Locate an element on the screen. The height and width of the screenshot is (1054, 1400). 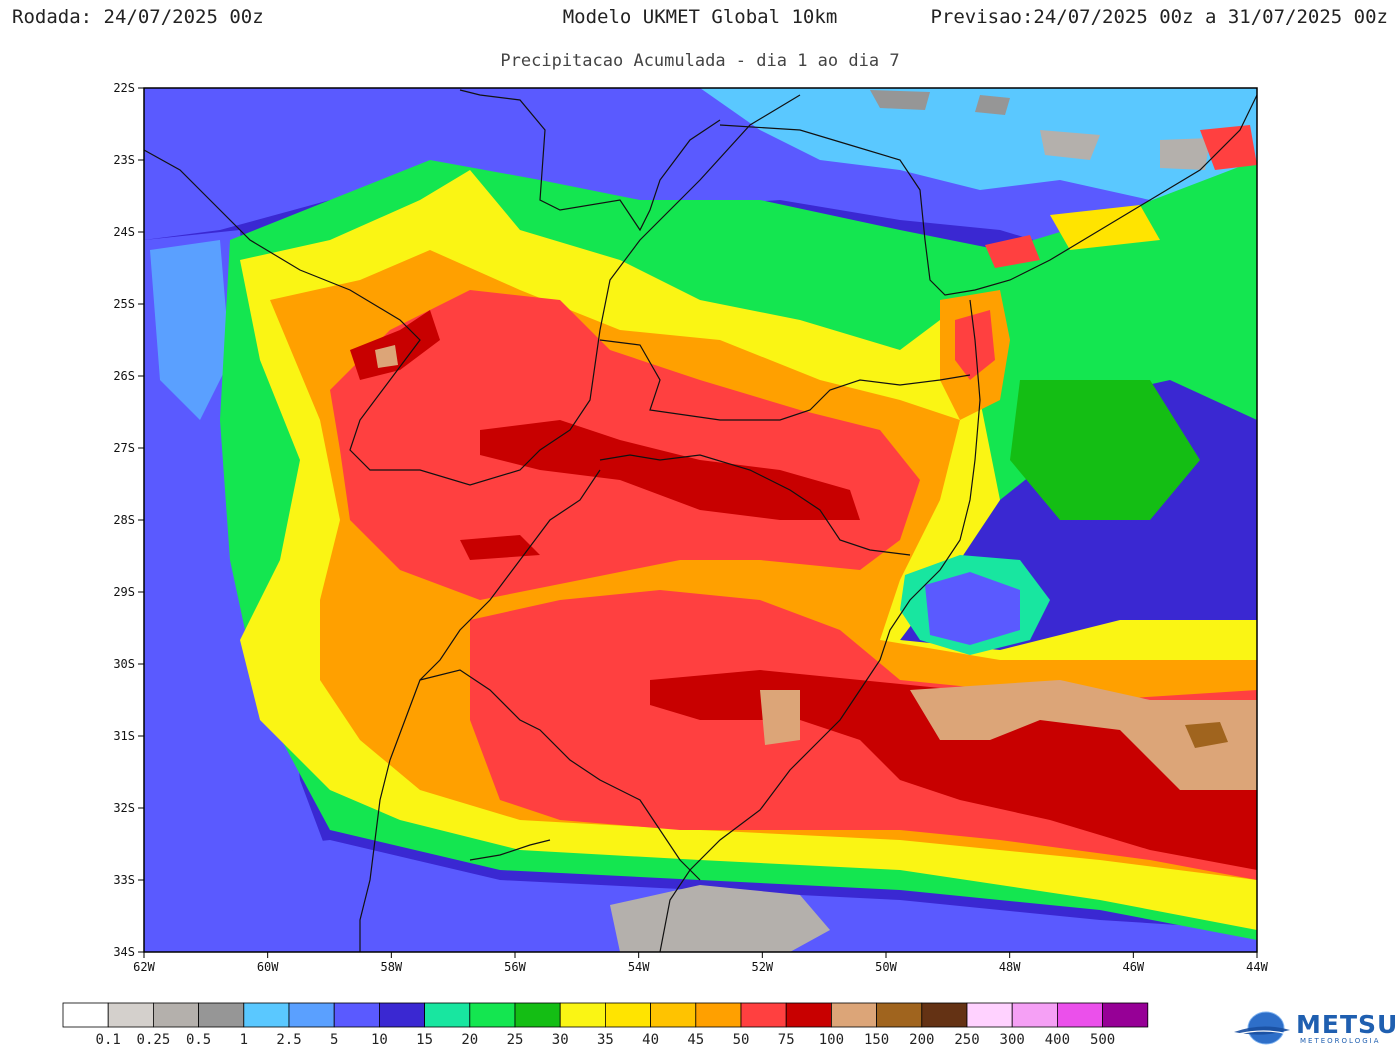
lat-tick-label: 33S is located at coordinates (124, 880).